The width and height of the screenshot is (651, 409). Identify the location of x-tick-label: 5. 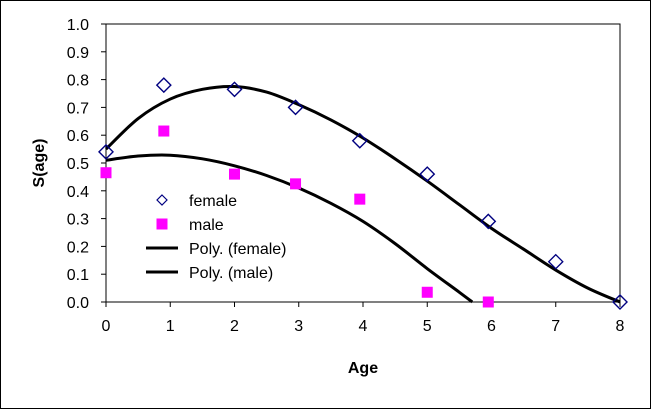
(427, 326).